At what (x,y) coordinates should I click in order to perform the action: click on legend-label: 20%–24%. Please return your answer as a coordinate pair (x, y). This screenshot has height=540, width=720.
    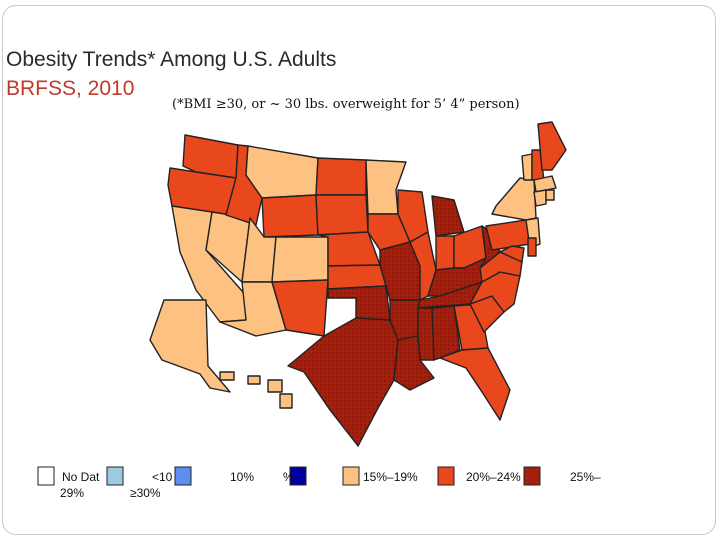
    Looking at the image, I should click on (493, 477).